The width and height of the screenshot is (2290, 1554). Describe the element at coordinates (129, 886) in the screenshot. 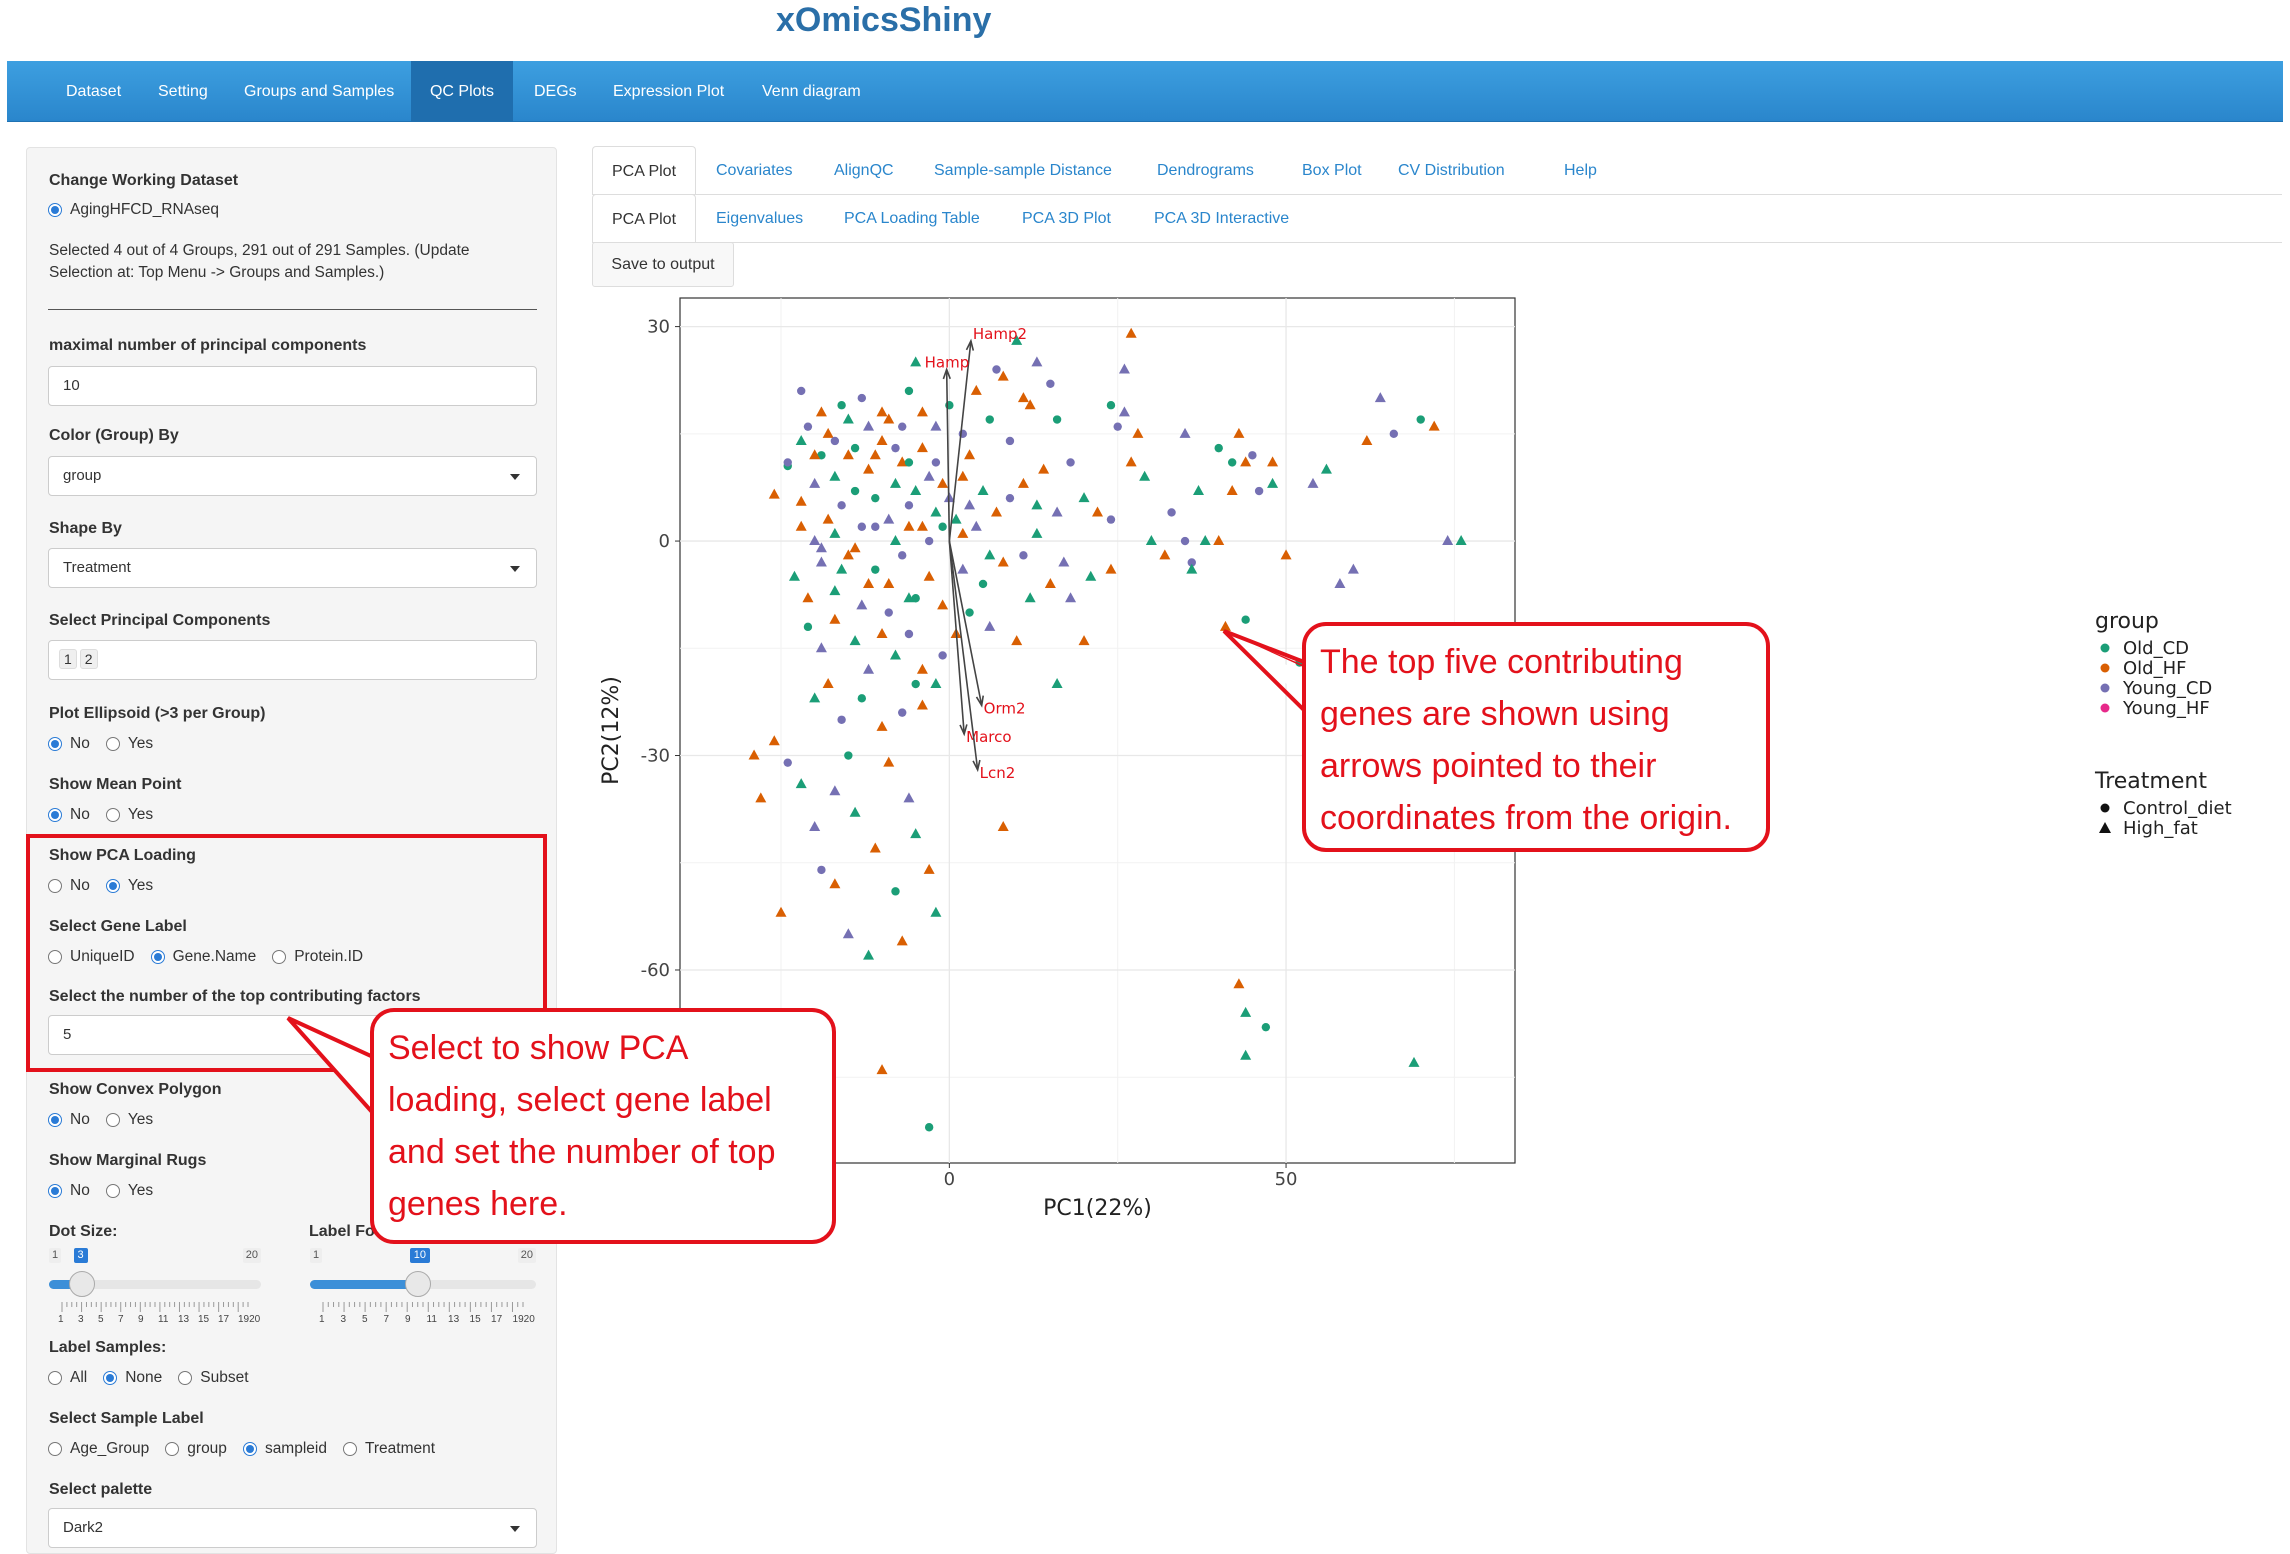

I see `pca-loading-yes: Yes` at that location.